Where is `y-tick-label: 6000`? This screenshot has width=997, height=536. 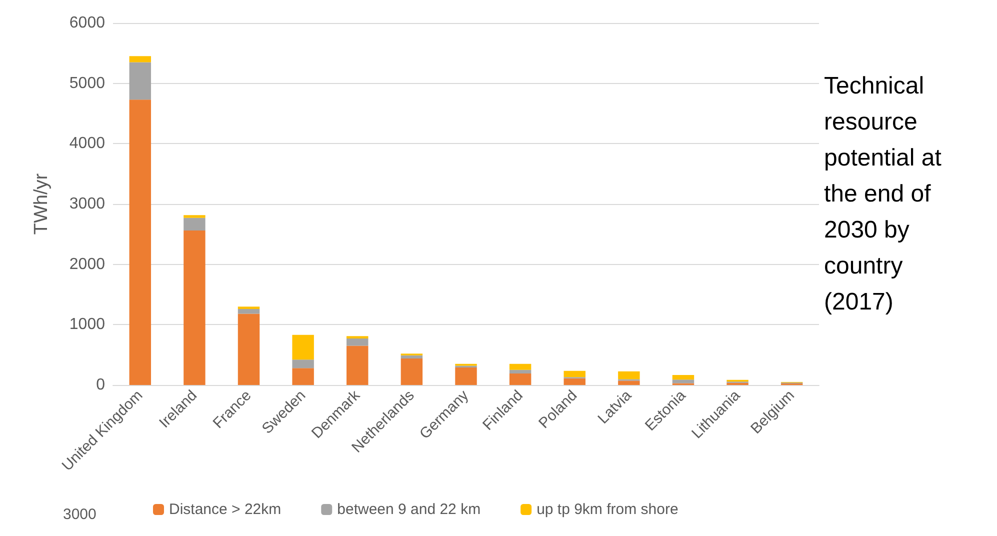 y-tick-label: 6000 is located at coordinates (87, 23).